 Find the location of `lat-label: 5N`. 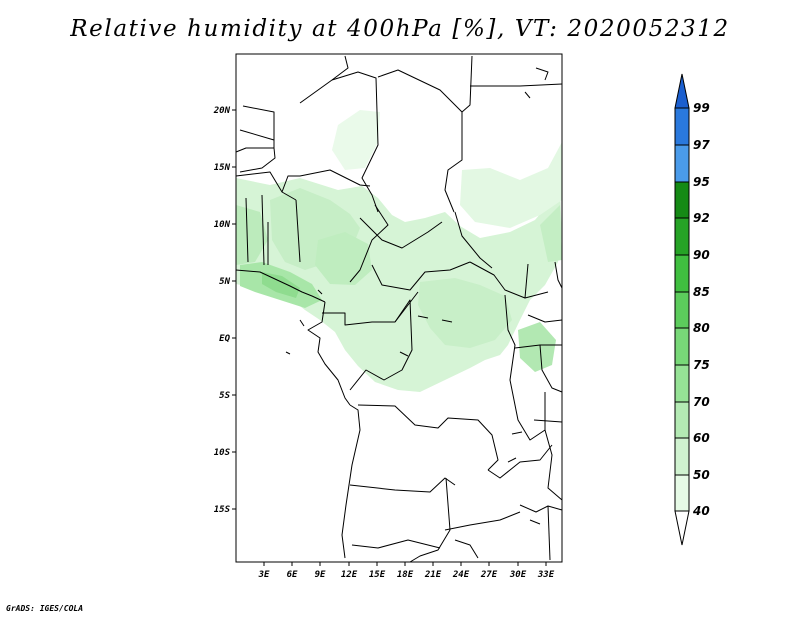

lat-label: 5N is located at coordinates (224, 282).